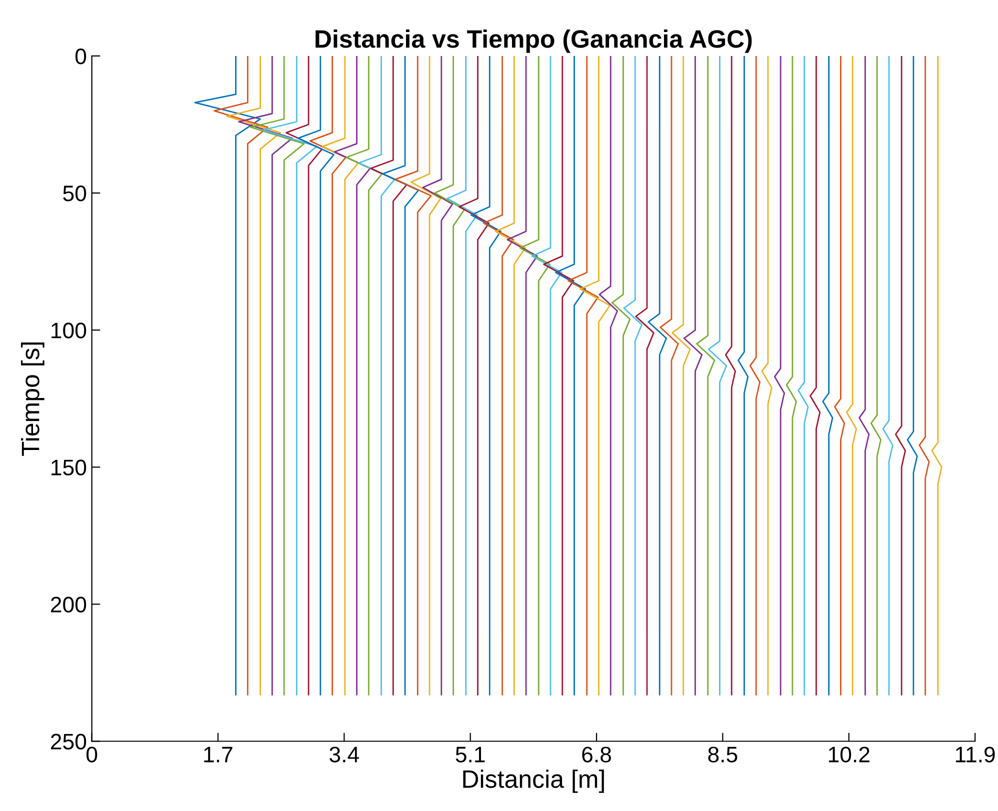  What do you see at coordinates (470, 754) in the screenshot?
I see `x-tick-label: 5.1` at bounding box center [470, 754].